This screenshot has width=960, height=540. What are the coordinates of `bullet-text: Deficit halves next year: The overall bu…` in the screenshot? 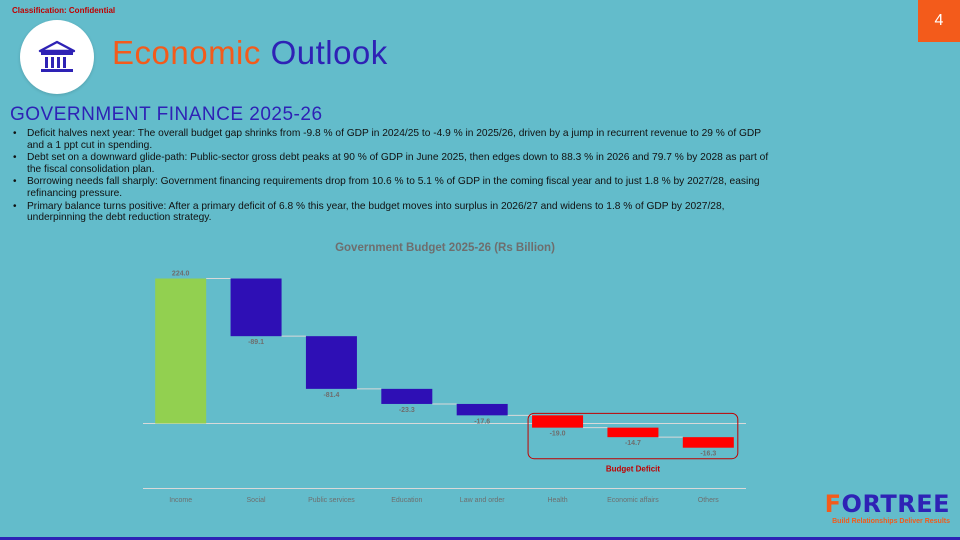 It's located at (394, 139).